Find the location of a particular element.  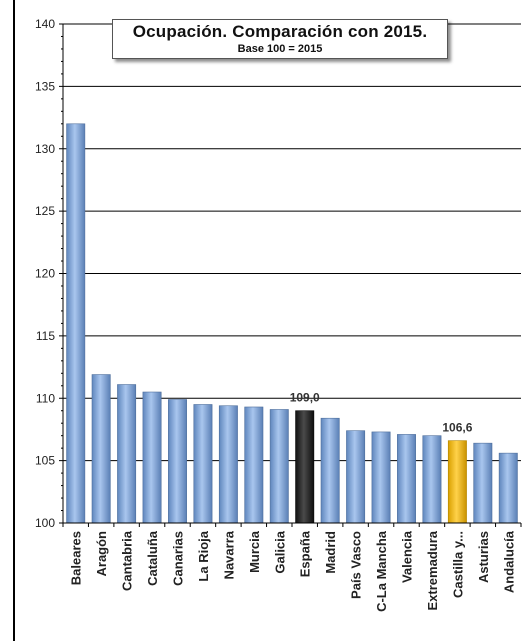

category-label: Murcia is located at coordinates (254, 551).